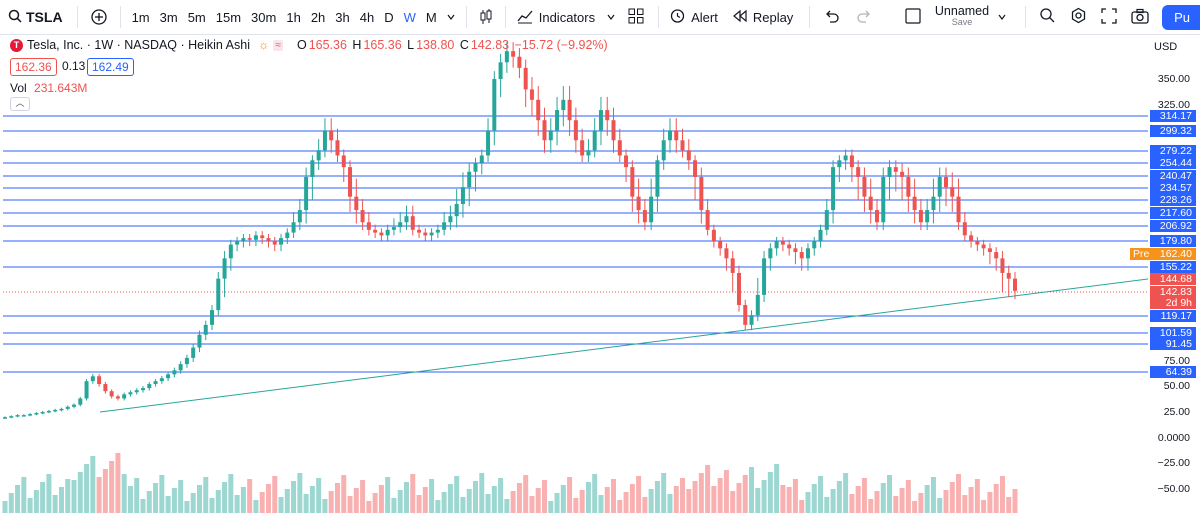  Describe the element at coordinates (490, 45) in the screenshot. I see `close-value: 142.83` at that location.